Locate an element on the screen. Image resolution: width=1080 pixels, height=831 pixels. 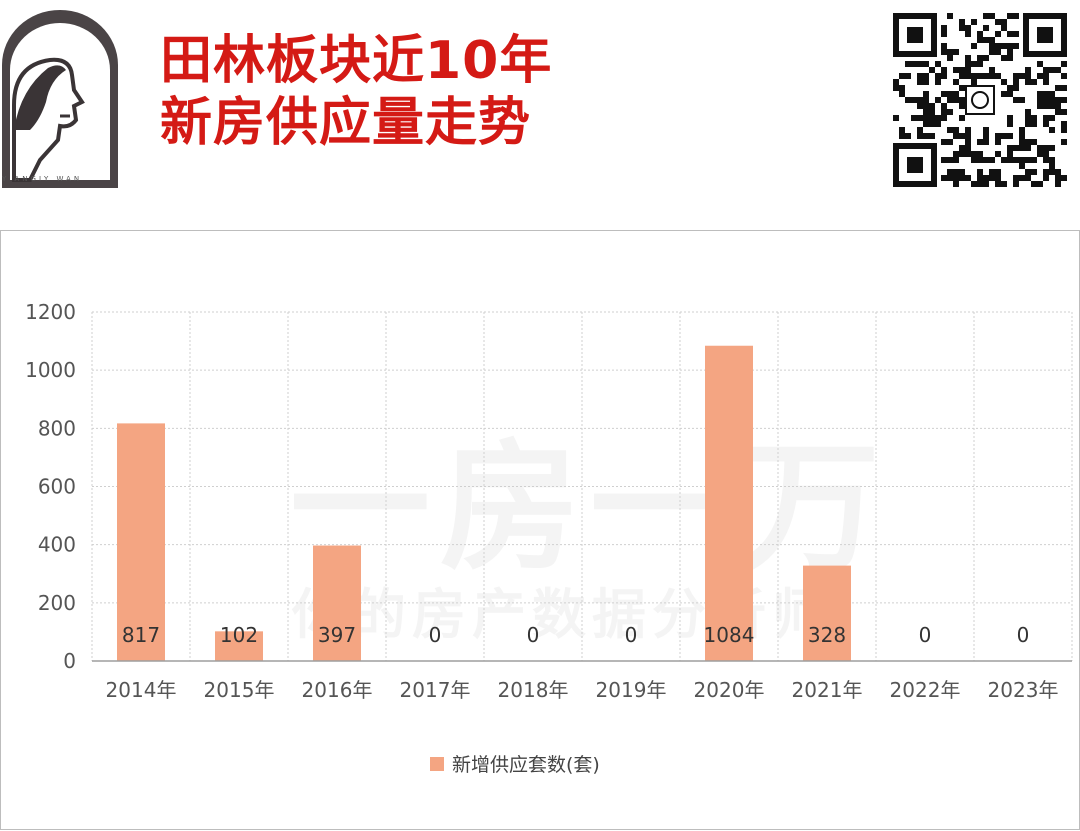
x-tick-label: 2023年 is located at coordinates (1023, 690).